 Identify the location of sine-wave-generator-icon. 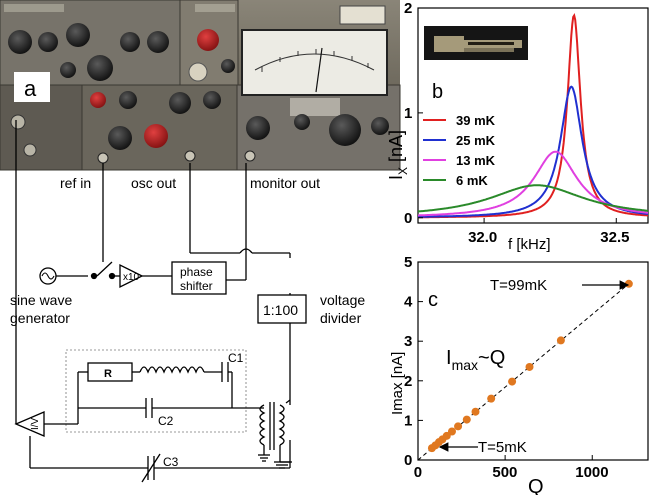
(48, 276).